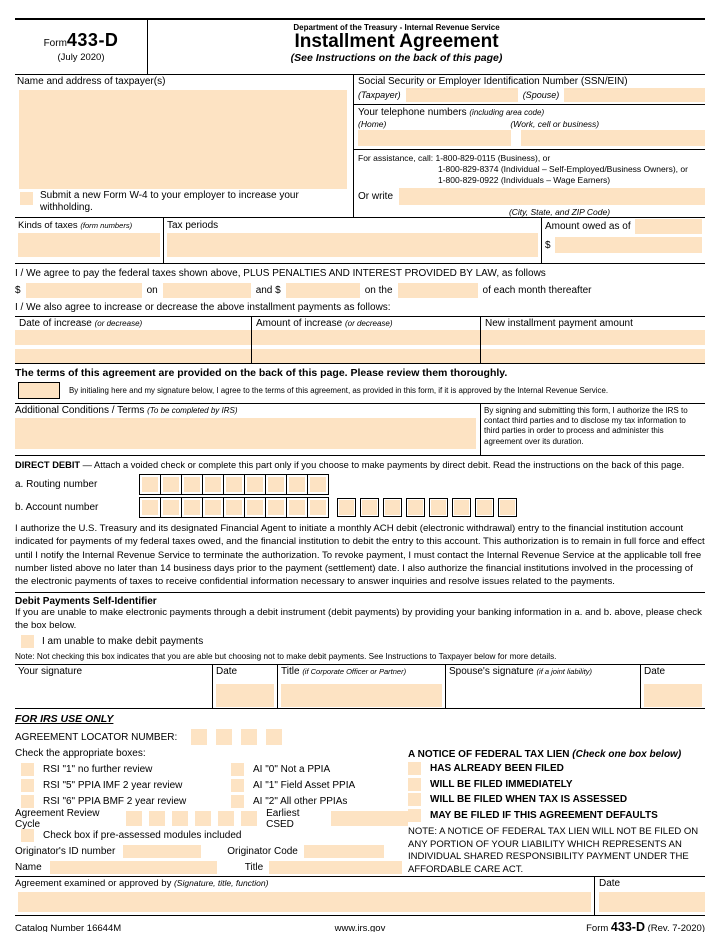 Image resolution: width=720 pixels, height=932 pixels. I want to click on tax-periods-field, so click(352, 245).